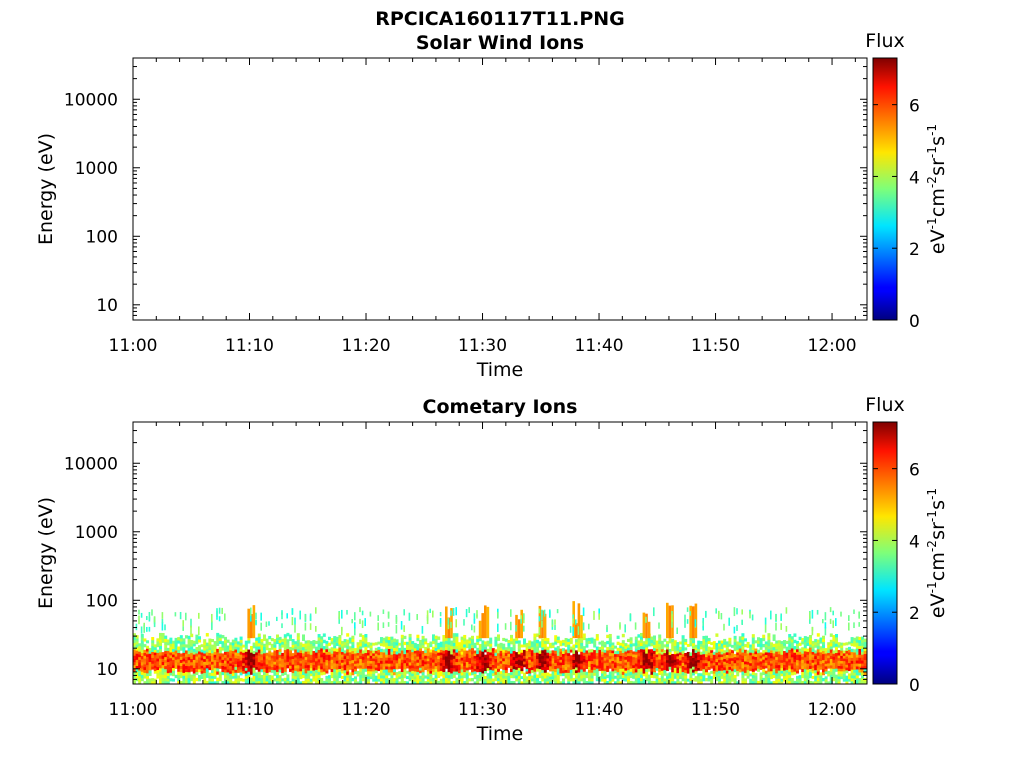  What do you see at coordinates (832, 710) in the screenshot?
I see `x-tick-label: 12:00` at bounding box center [832, 710].